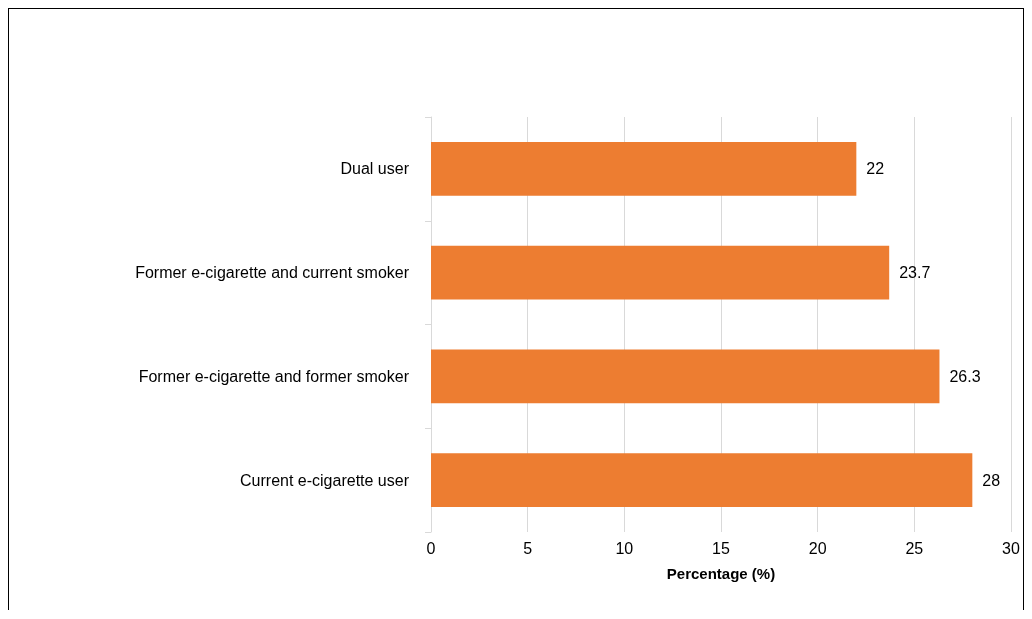 Image resolution: width=1032 pixels, height=619 pixels. What do you see at coordinates (817, 548) in the screenshot?
I see `x-tick-label: 20` at bounding box center [817, 548].